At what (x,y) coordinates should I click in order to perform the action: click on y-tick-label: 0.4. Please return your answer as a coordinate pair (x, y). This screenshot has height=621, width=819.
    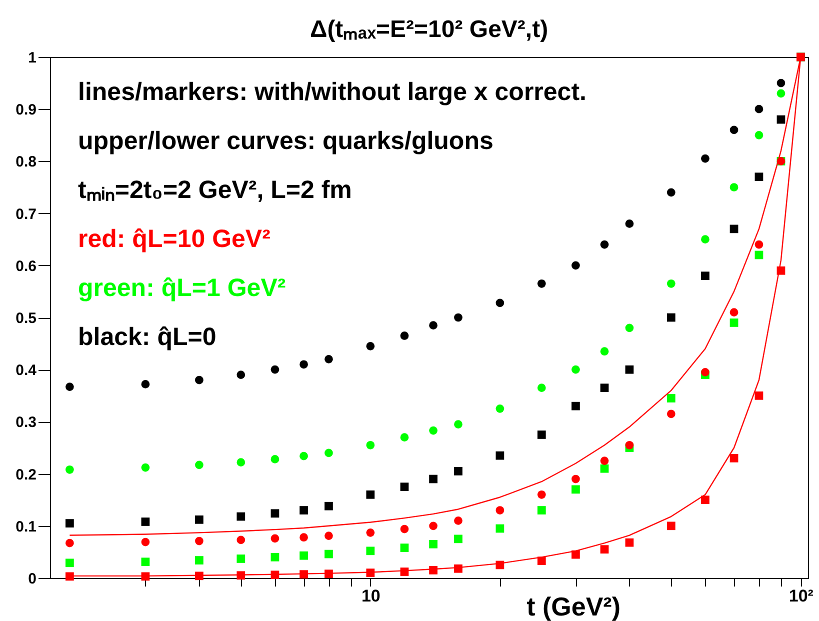
    Looking at the image, I should click on (27, 371).